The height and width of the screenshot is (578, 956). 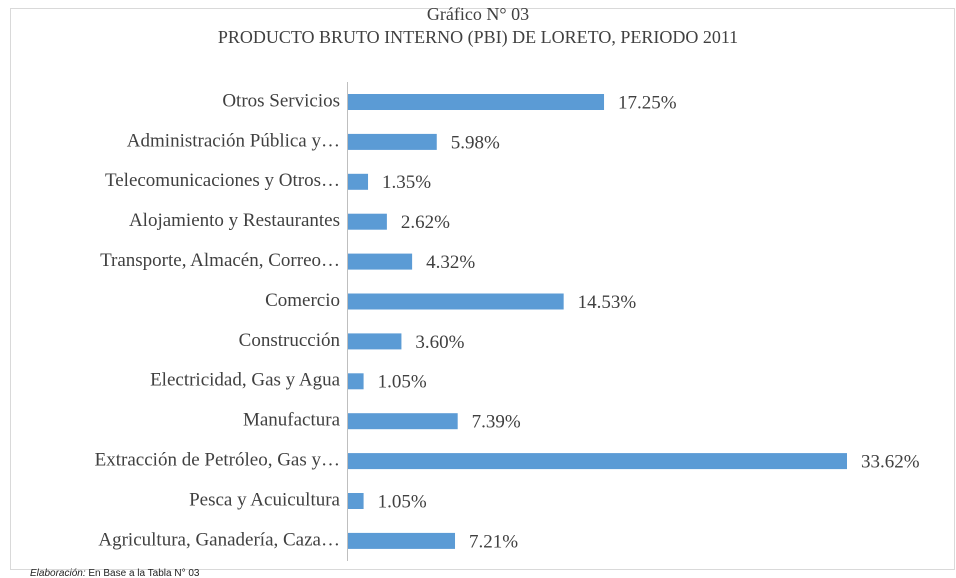 What do you see at coordinates (290, 340) in the screenshot?
I see `category-label: Construcción` at bounding box center [290, 340].